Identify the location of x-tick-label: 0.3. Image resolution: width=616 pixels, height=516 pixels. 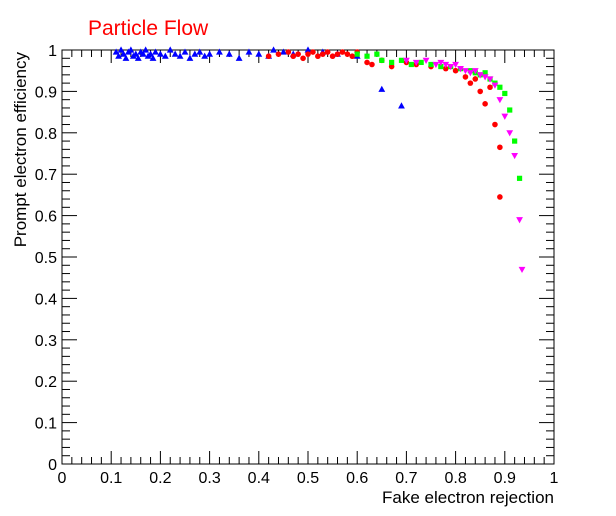
(209, 478).